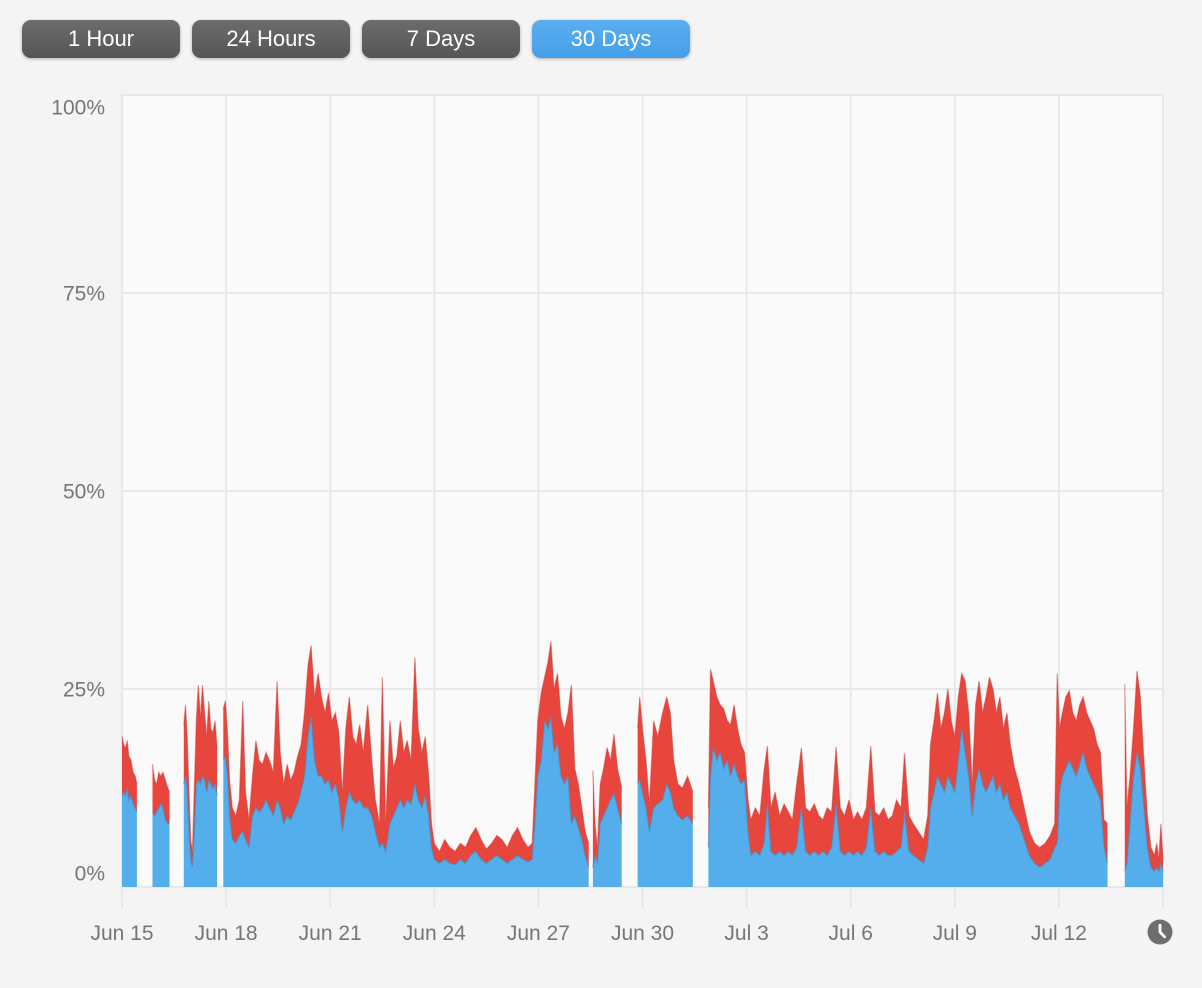  I want to click on x-axis-tick-label: Jul 6, so click(851, 933).